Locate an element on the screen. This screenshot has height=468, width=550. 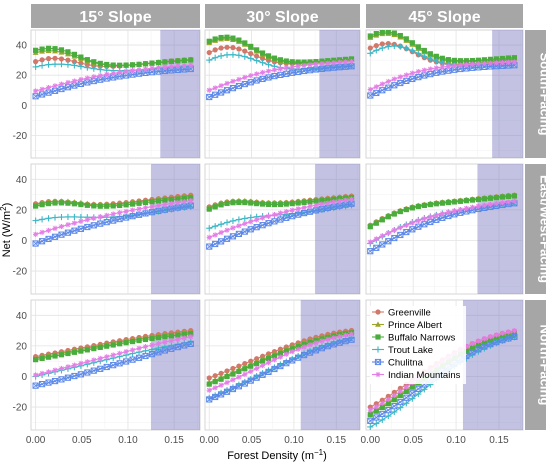
legend-label: Trout Lake is located at coordinates (410, 350).